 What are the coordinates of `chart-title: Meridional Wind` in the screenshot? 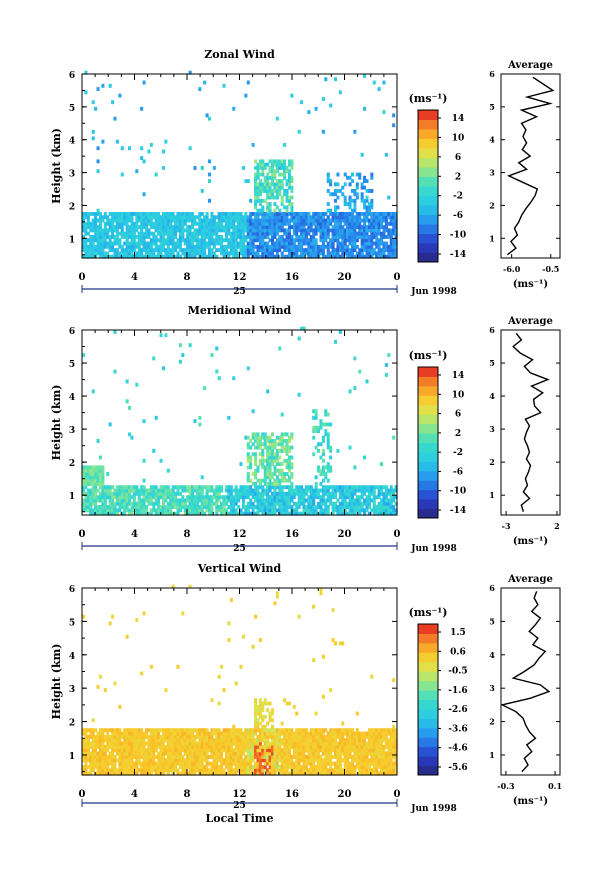 It's located at (240, 310).